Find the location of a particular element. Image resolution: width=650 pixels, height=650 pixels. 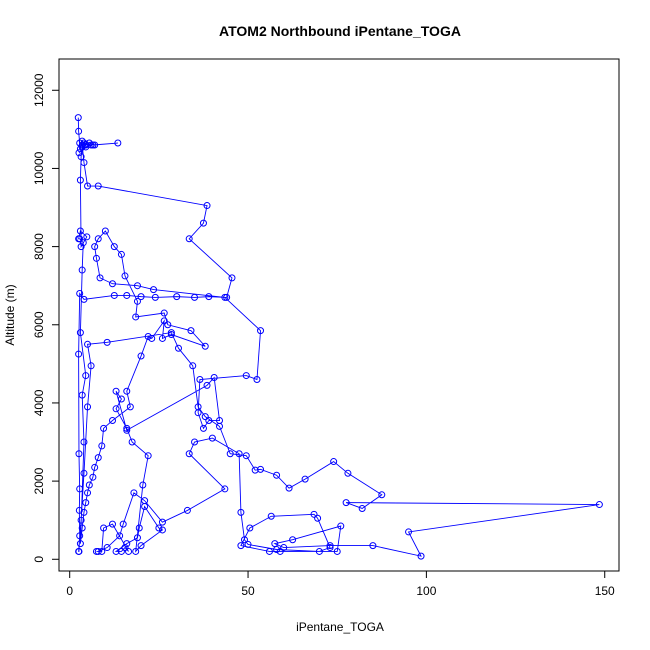

y-axis: 0 2000 4000 6000 8000 10000 12000 is located at coordinates (46, 318).